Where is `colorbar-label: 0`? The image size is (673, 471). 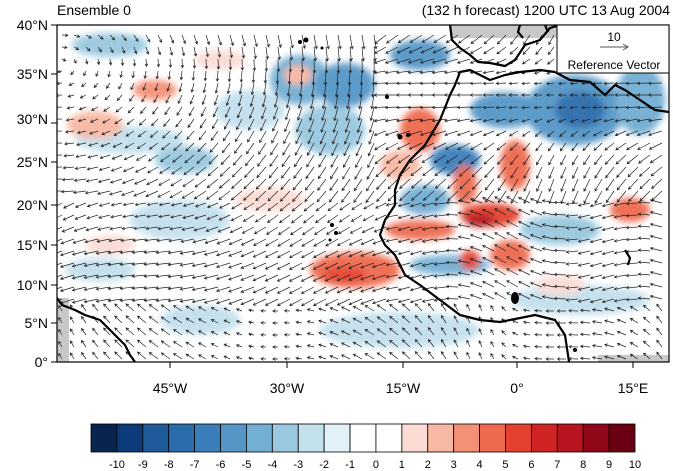 colorbar-label: 0 is located at coordinates (376, 465).